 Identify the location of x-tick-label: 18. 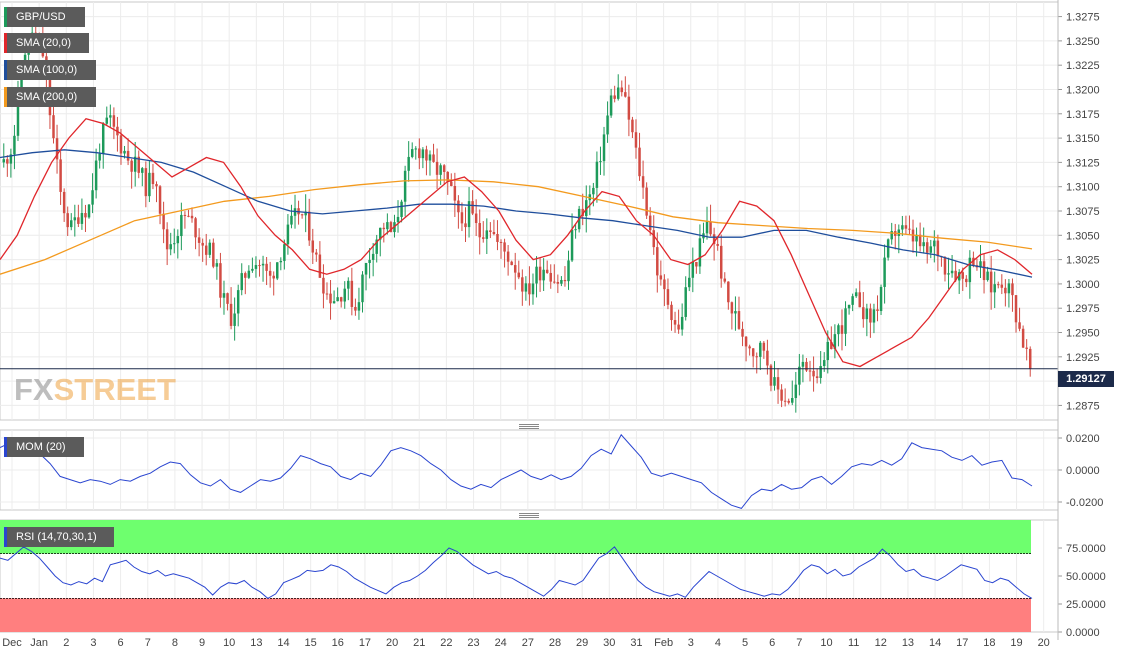
(989, 643).